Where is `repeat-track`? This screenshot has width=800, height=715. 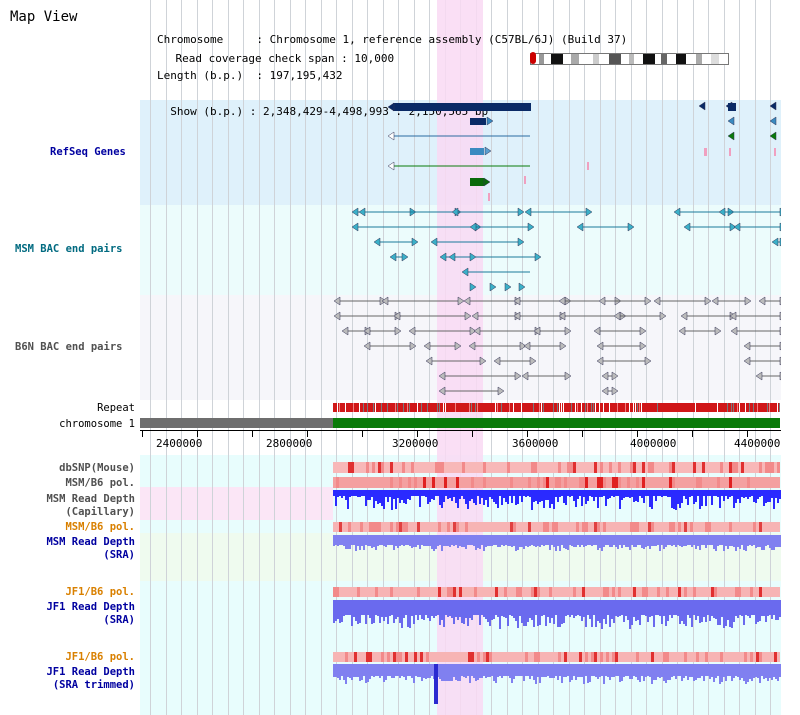
repeat-track is located at coordinates (556, 407).